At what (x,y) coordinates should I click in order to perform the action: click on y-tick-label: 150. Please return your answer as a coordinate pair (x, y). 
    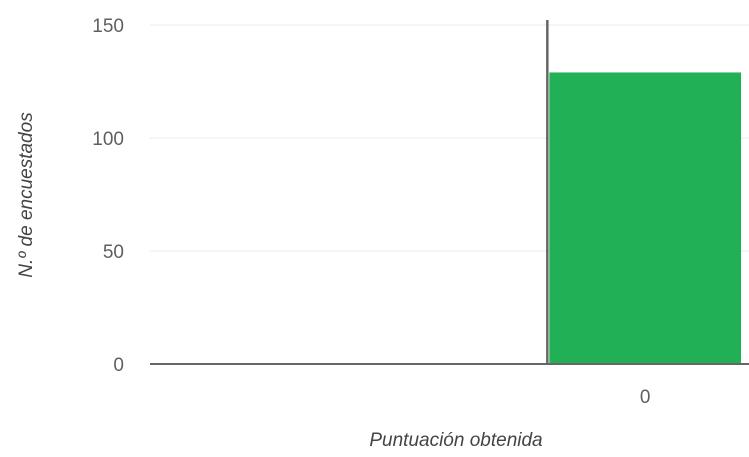
    Looking at the image, I should click on (108, 26).